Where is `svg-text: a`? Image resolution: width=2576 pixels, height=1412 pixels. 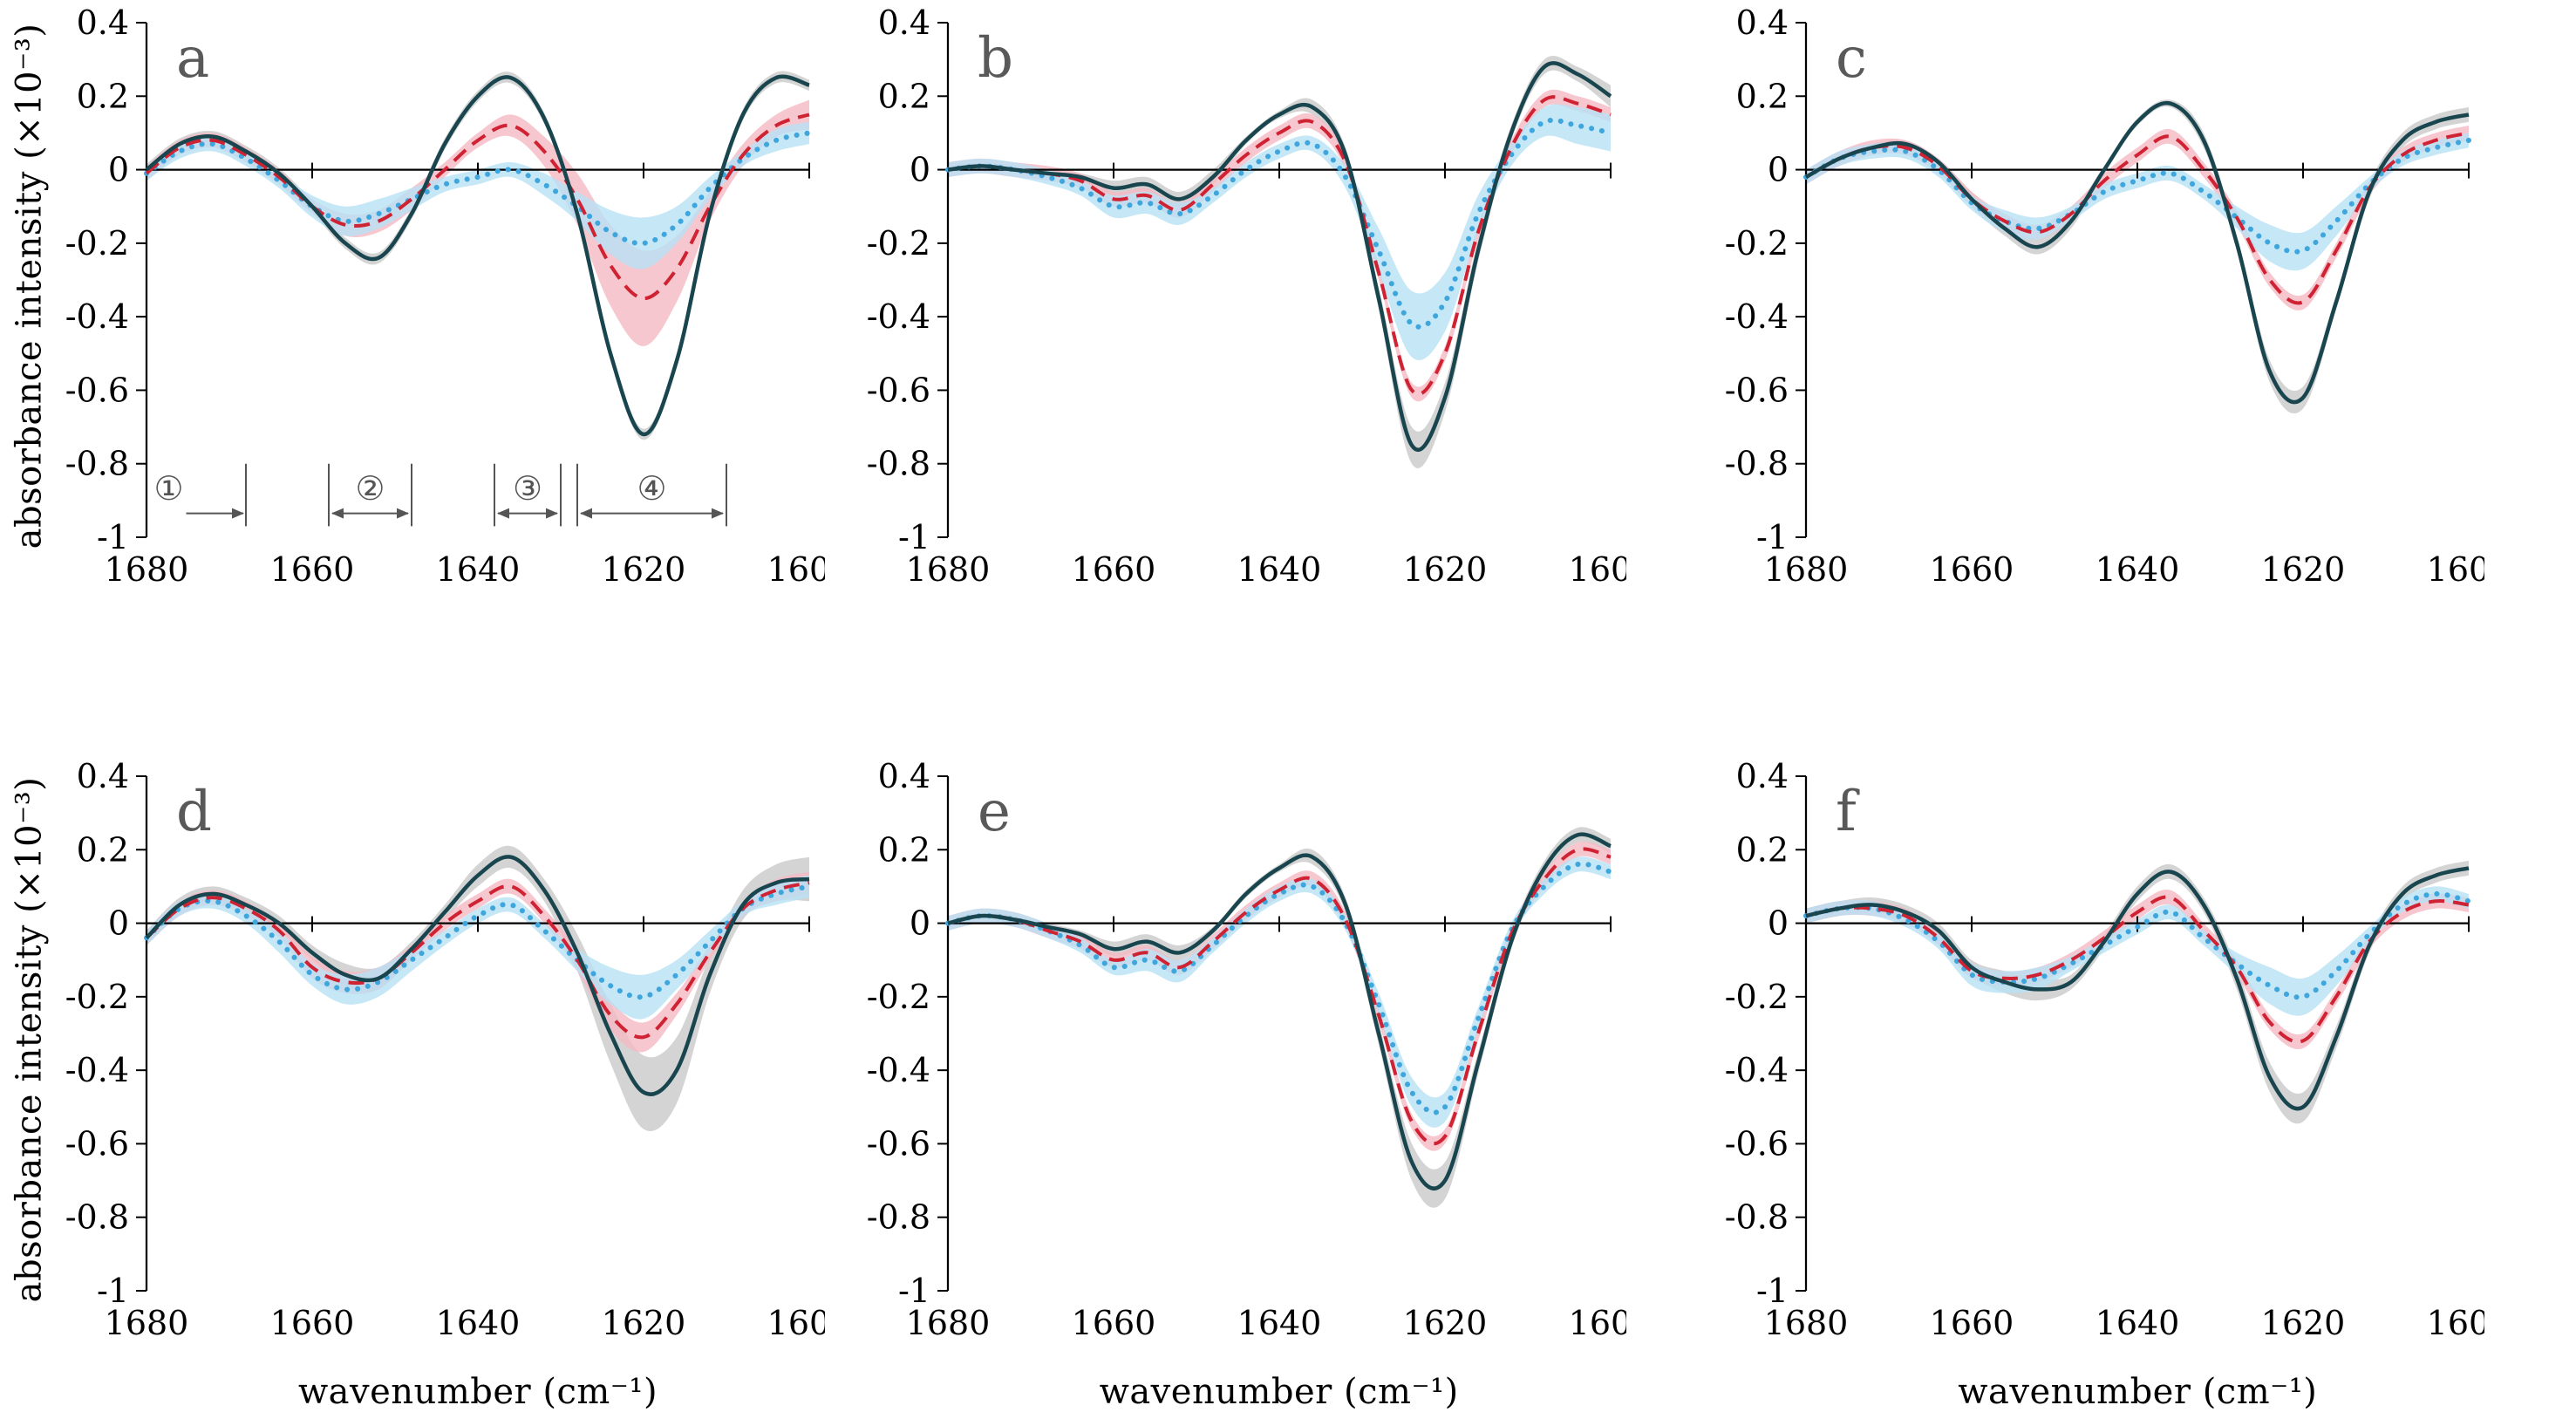 svg-text: a is located at coordinates (193, 58).